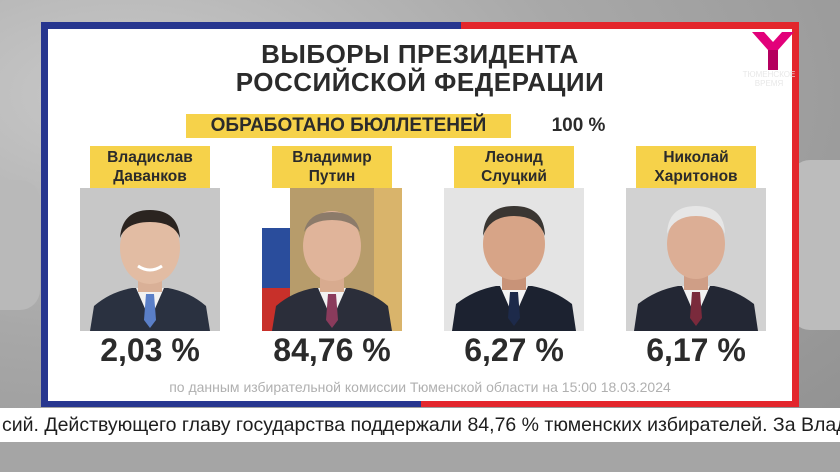 The image size is (840, 472). Describe the element at coordinates (610, 404) in the screenshot. I see `frame-red-bottom` at that location.